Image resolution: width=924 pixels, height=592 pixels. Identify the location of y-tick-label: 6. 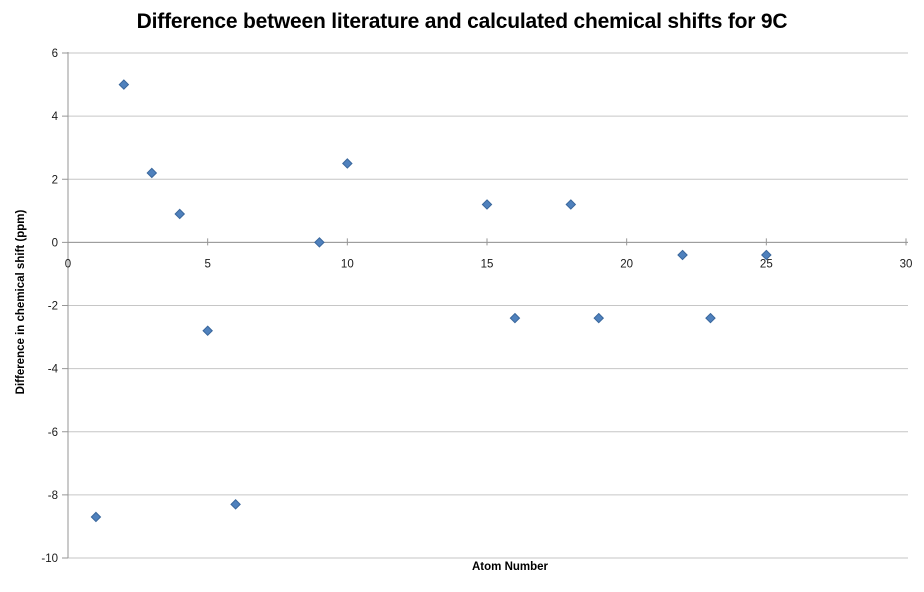
(55, 54).